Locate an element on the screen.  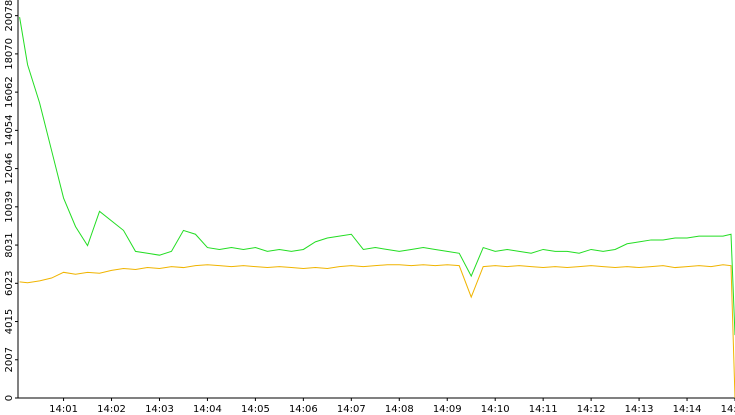
y-tick-label: 4015 is located at coordinates (9, 321).